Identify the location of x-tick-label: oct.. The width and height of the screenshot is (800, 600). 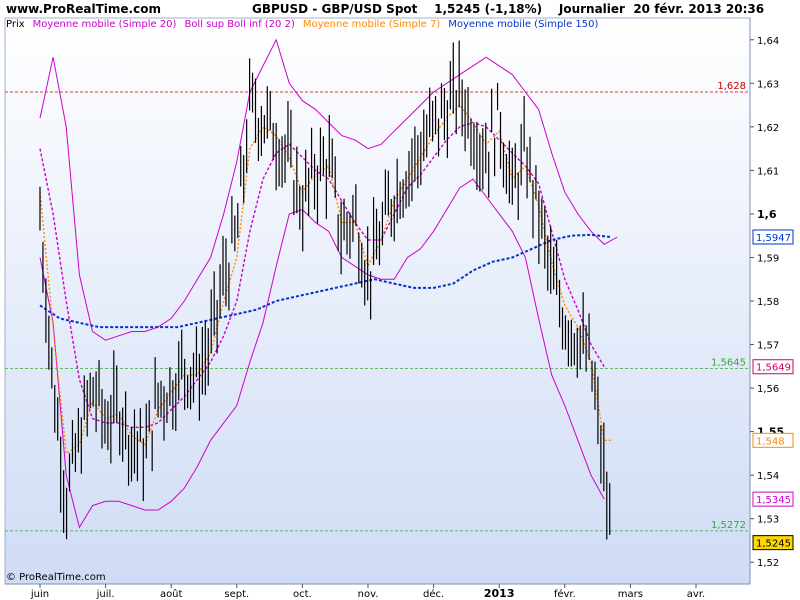
(302, 594).